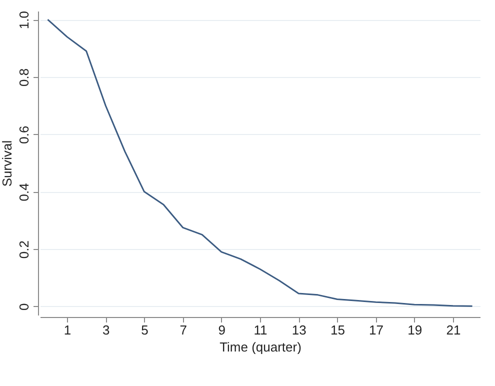 This screenshot has width=495, height=386. What do you see at coordinates (183, 330) in the screenshot?
I see `x-tick-label: 7` at bounding box center [183, 330].